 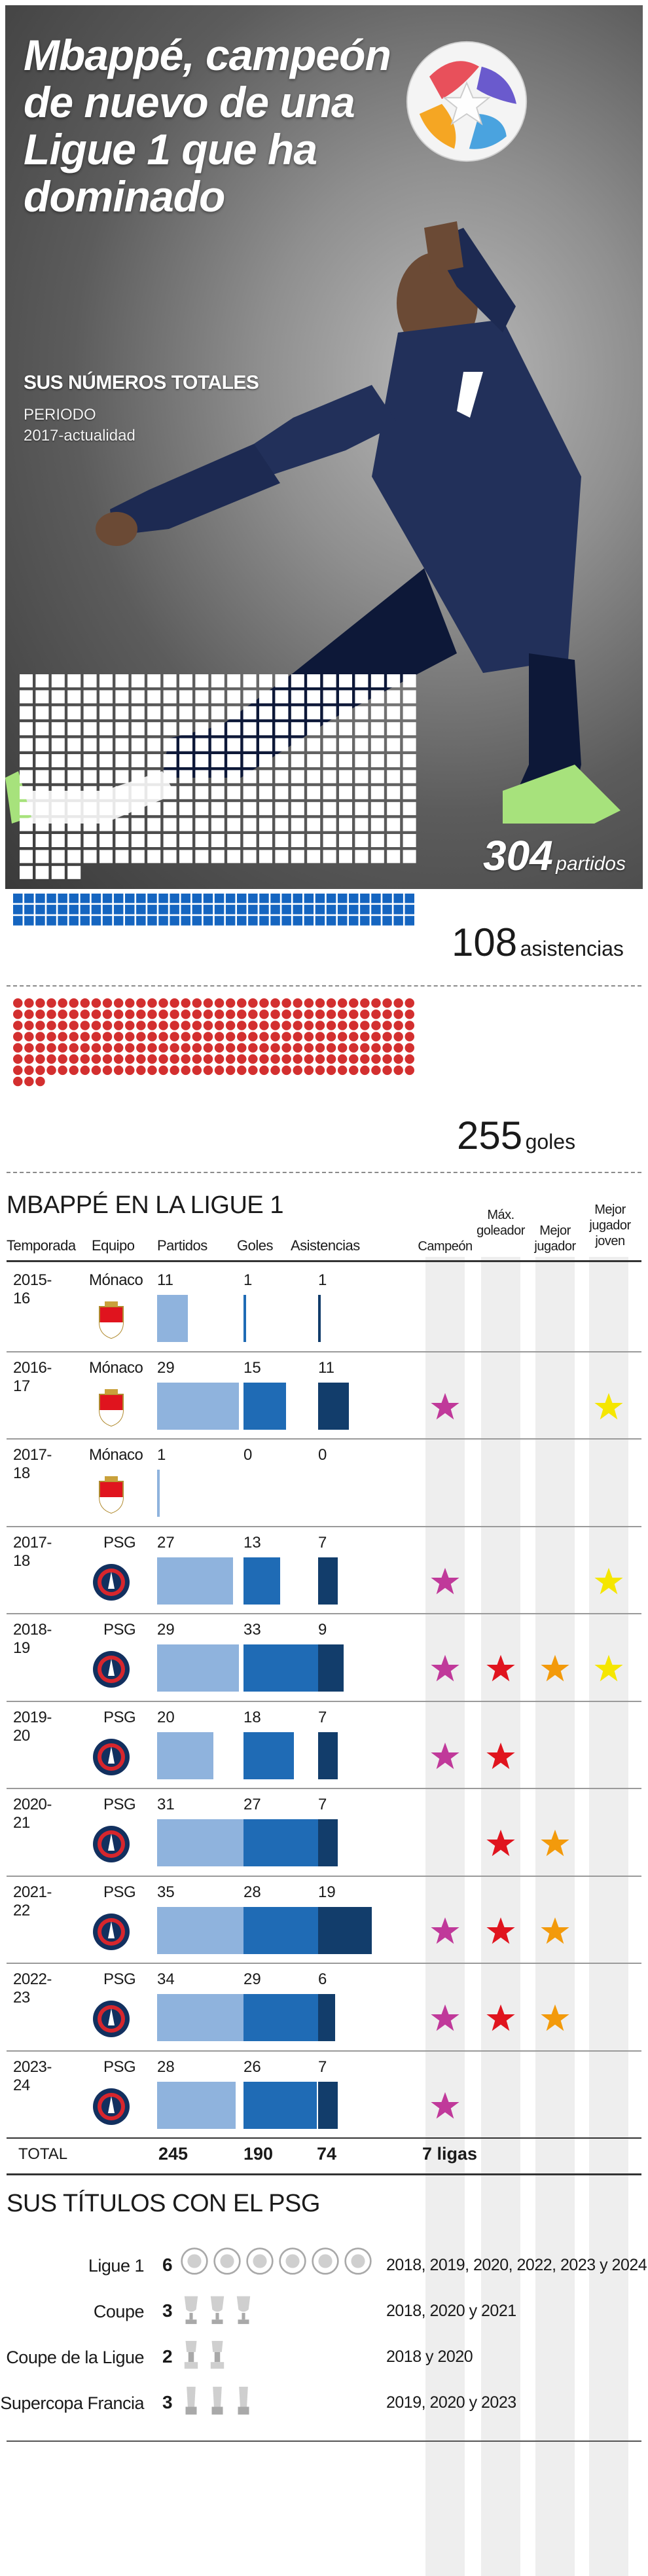 What do you see at coordinates (167, 2310) in the screenshot?
I see `trophy-count: 3` at bounding box center [167, 2310].